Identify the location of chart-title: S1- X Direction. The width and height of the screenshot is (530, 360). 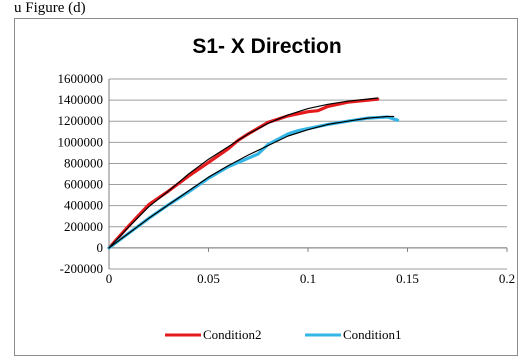
(266, 46).